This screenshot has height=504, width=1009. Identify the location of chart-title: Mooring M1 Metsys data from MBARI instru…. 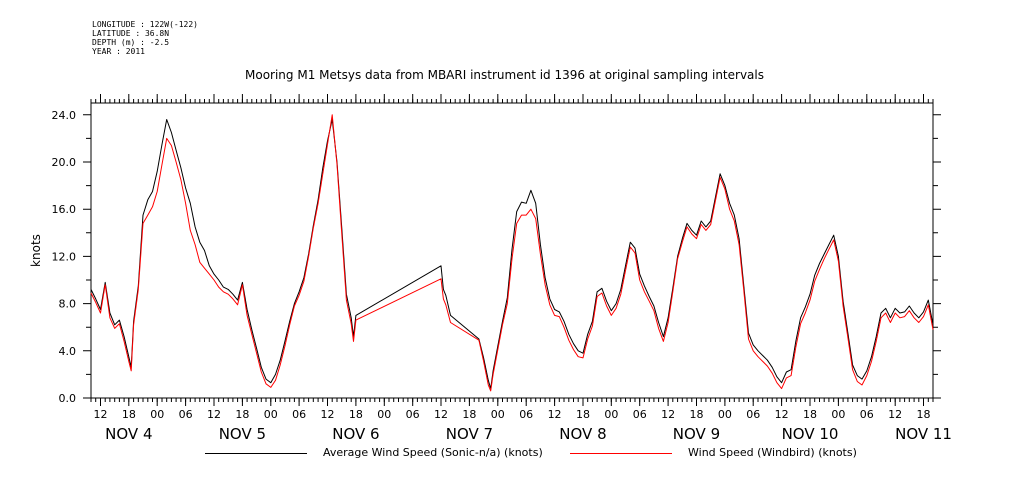
(504, 75).